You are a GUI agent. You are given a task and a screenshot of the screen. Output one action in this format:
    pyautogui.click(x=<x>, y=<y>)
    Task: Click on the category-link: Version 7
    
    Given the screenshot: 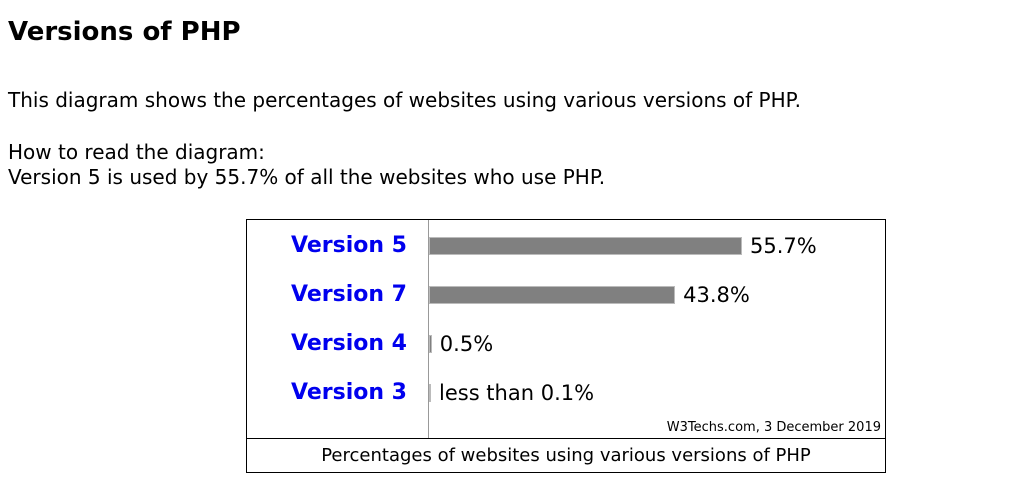 What is the action you would take?
    pyautogui.click(x=349, y=294)
    